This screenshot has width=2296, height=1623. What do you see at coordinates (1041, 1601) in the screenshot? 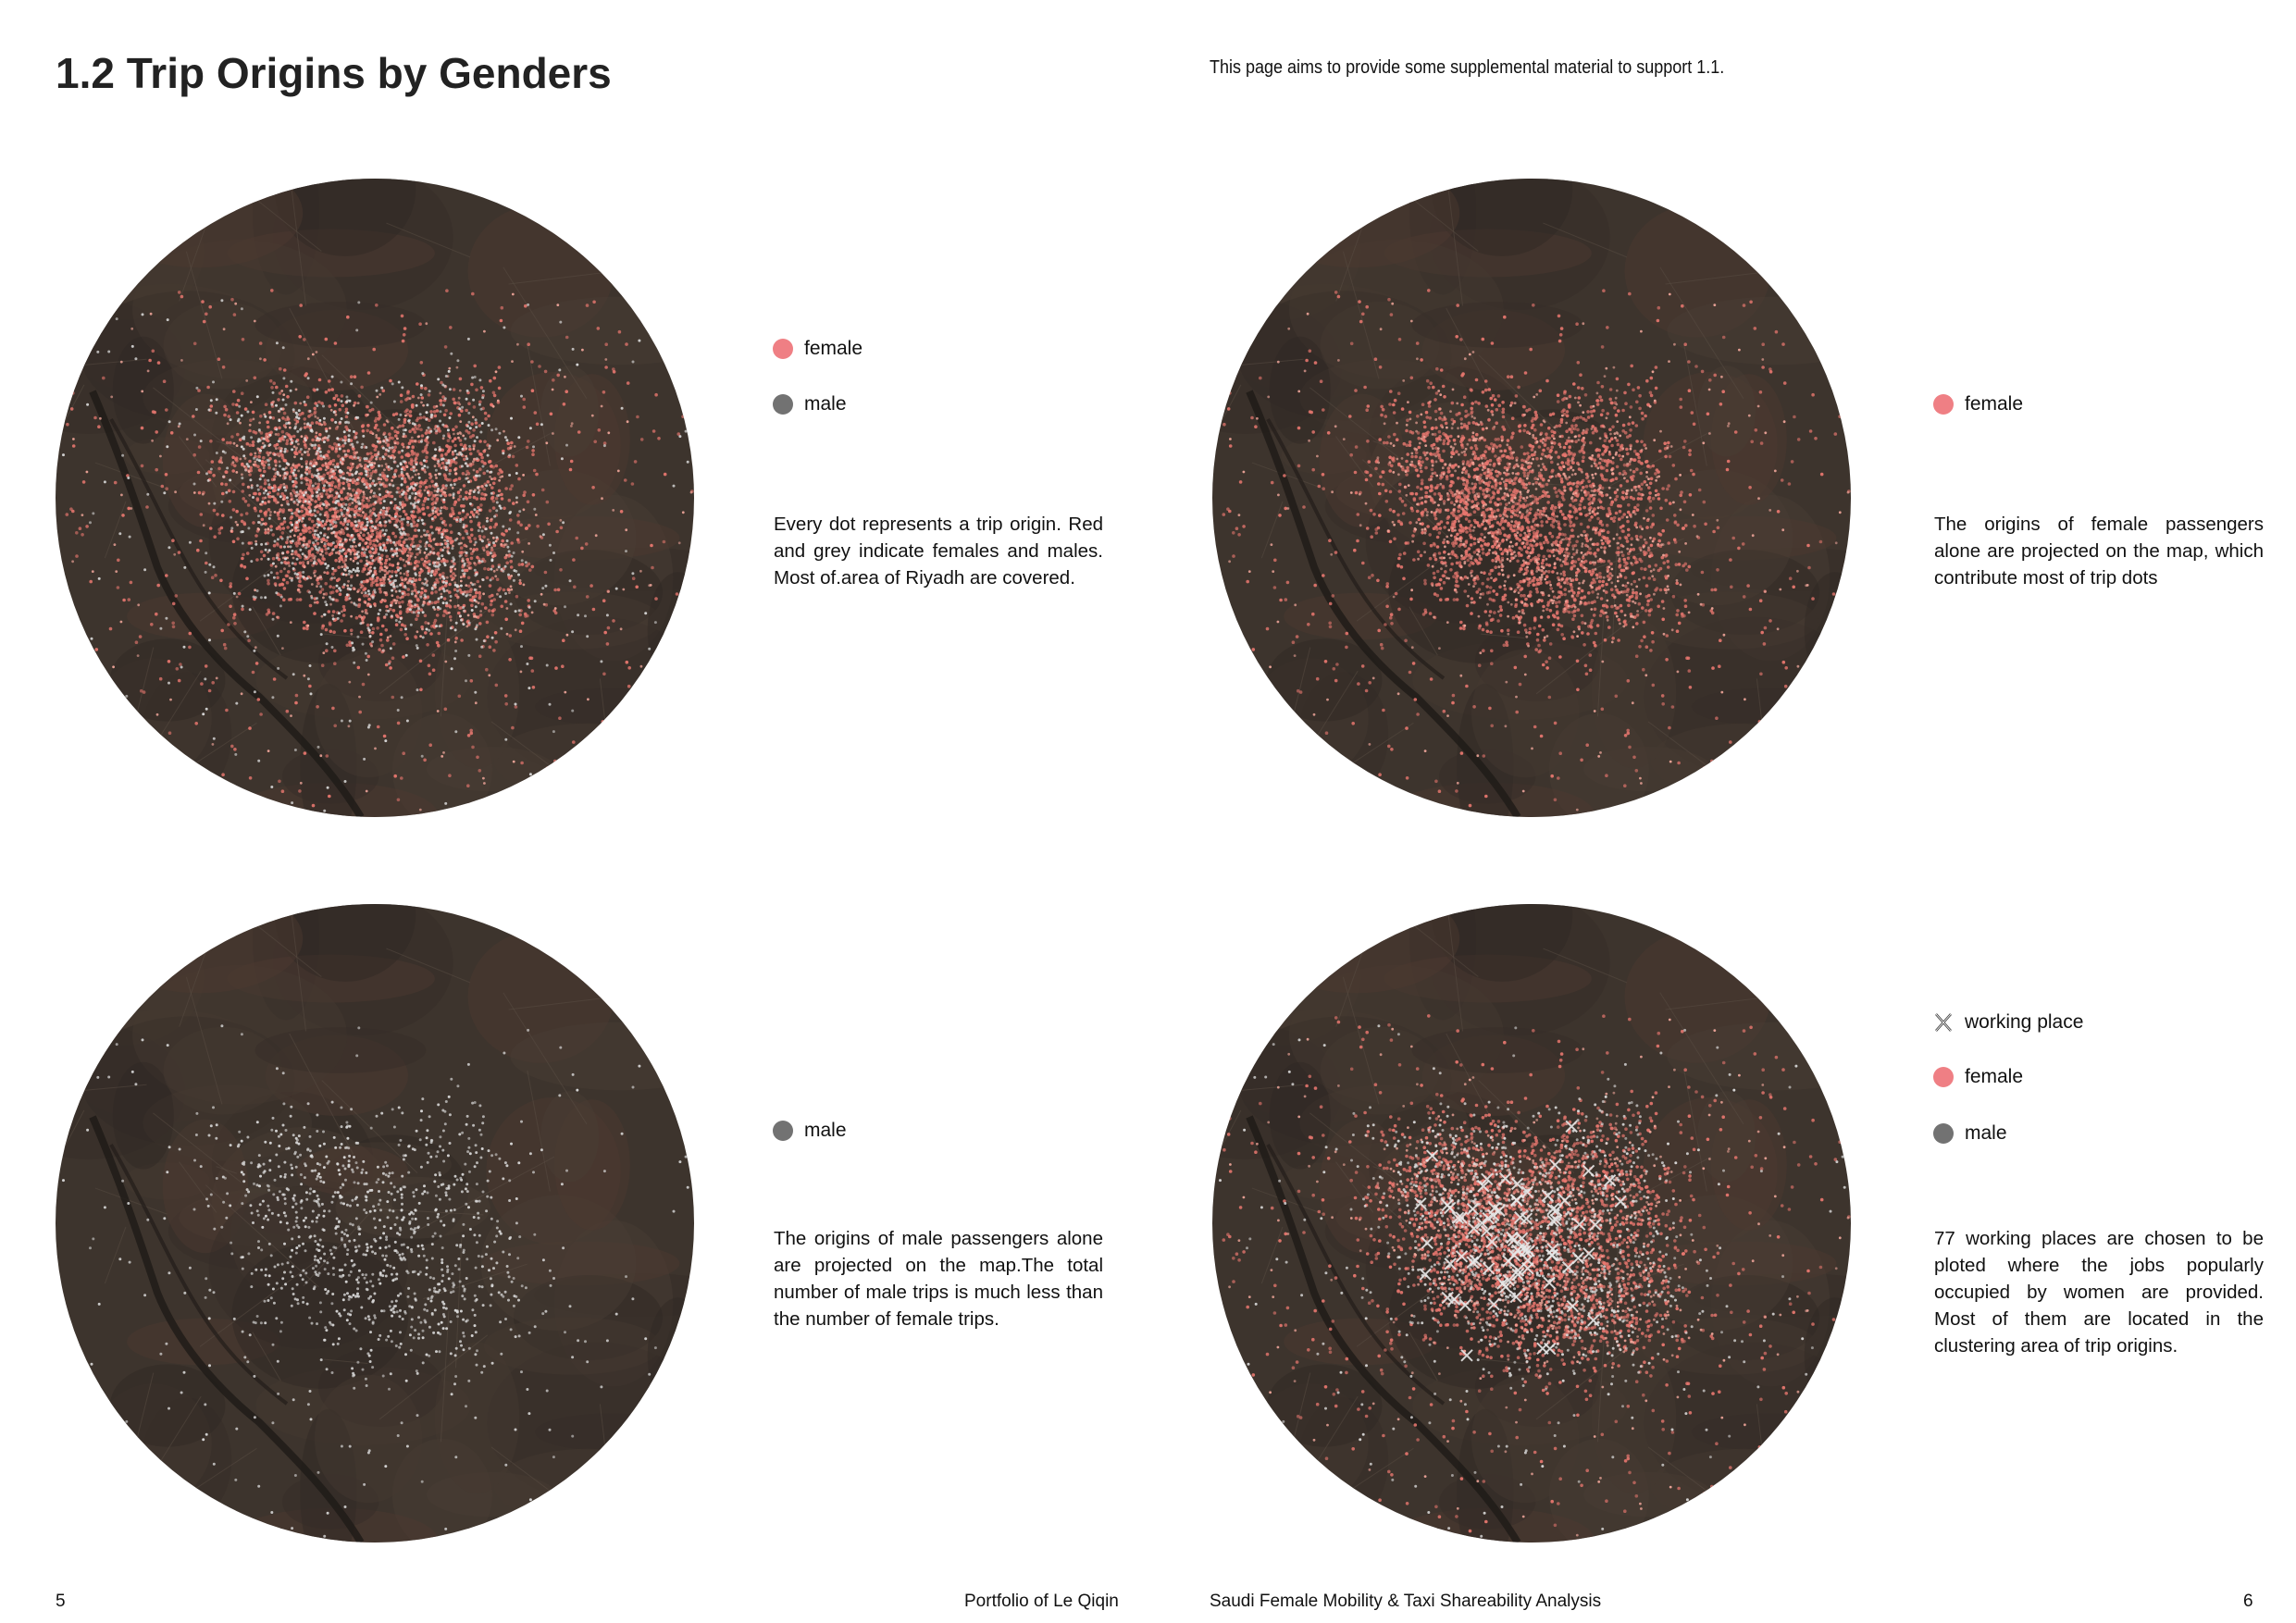
I see `footer-caption-left: Portfolio of Le Qiqin` at bounding box center [1041, 1601].